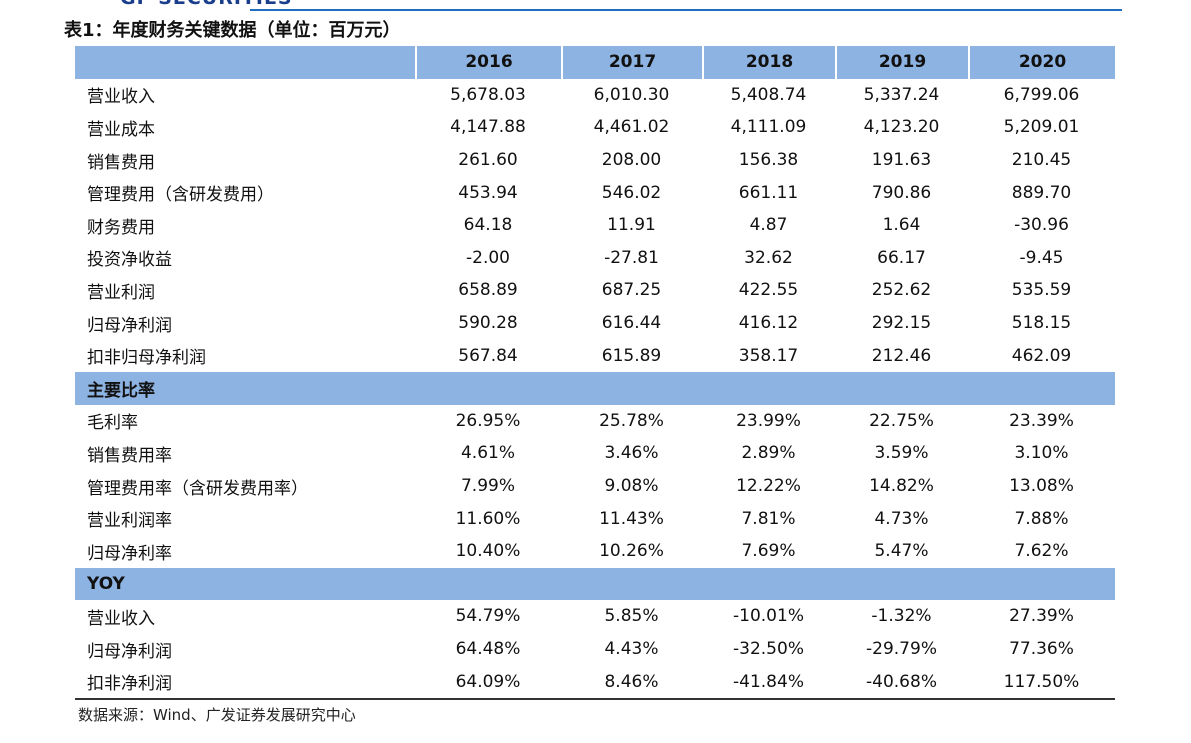 The height and width of the screenshot is (743, 1191). What do you see at coordinates (146, 358) in the screenshot?
I see `row-label: 扣非归母净利润` at bounding box center [146, 358].